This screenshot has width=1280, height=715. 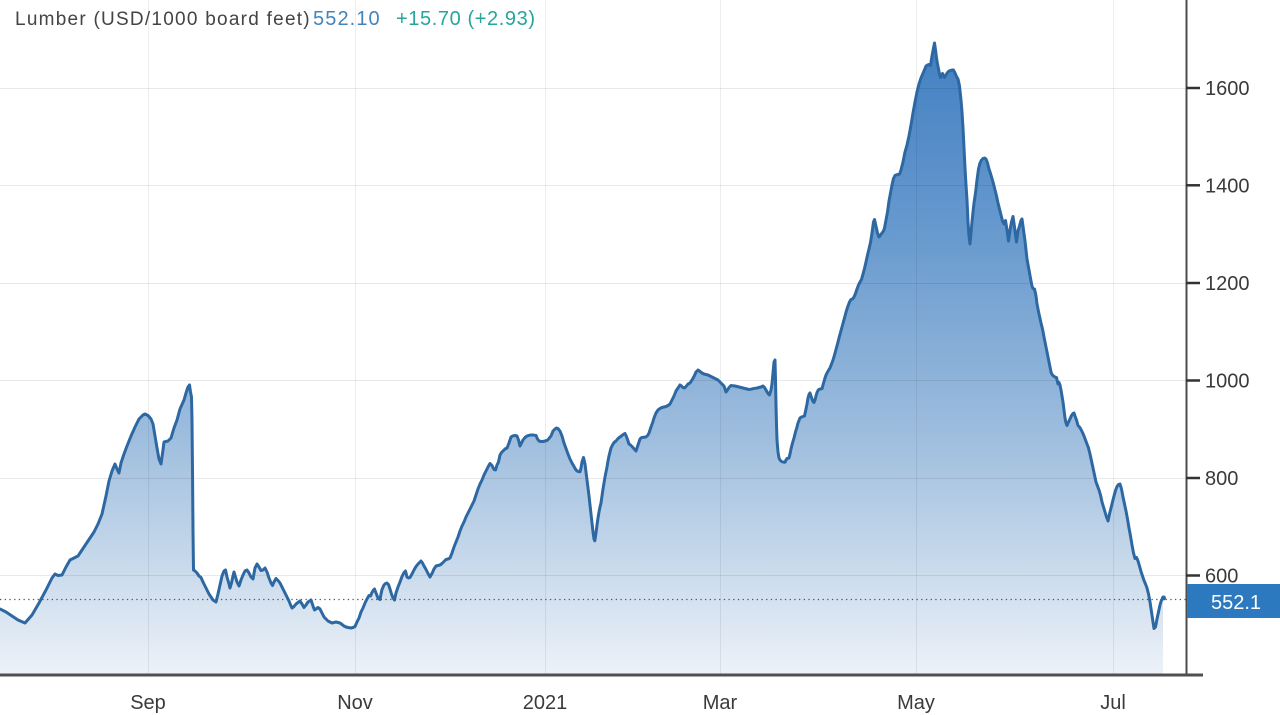 What do you see at coordinates (1227, 382) in the screenshot?
I see `svg-text: 1000` at bounding box center [1227, 382].